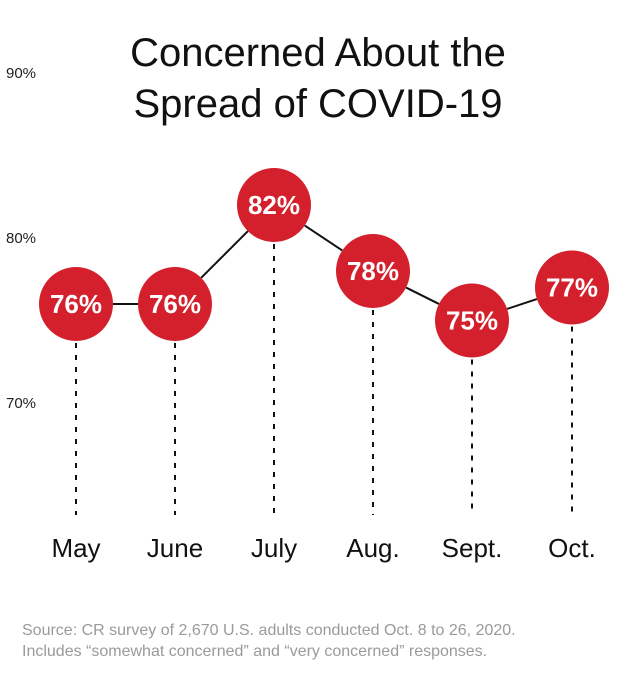  What do you see at coordinates (175, 548) in the screenshot?
I see `x-category-label: June` at bounding box center [175, 548].